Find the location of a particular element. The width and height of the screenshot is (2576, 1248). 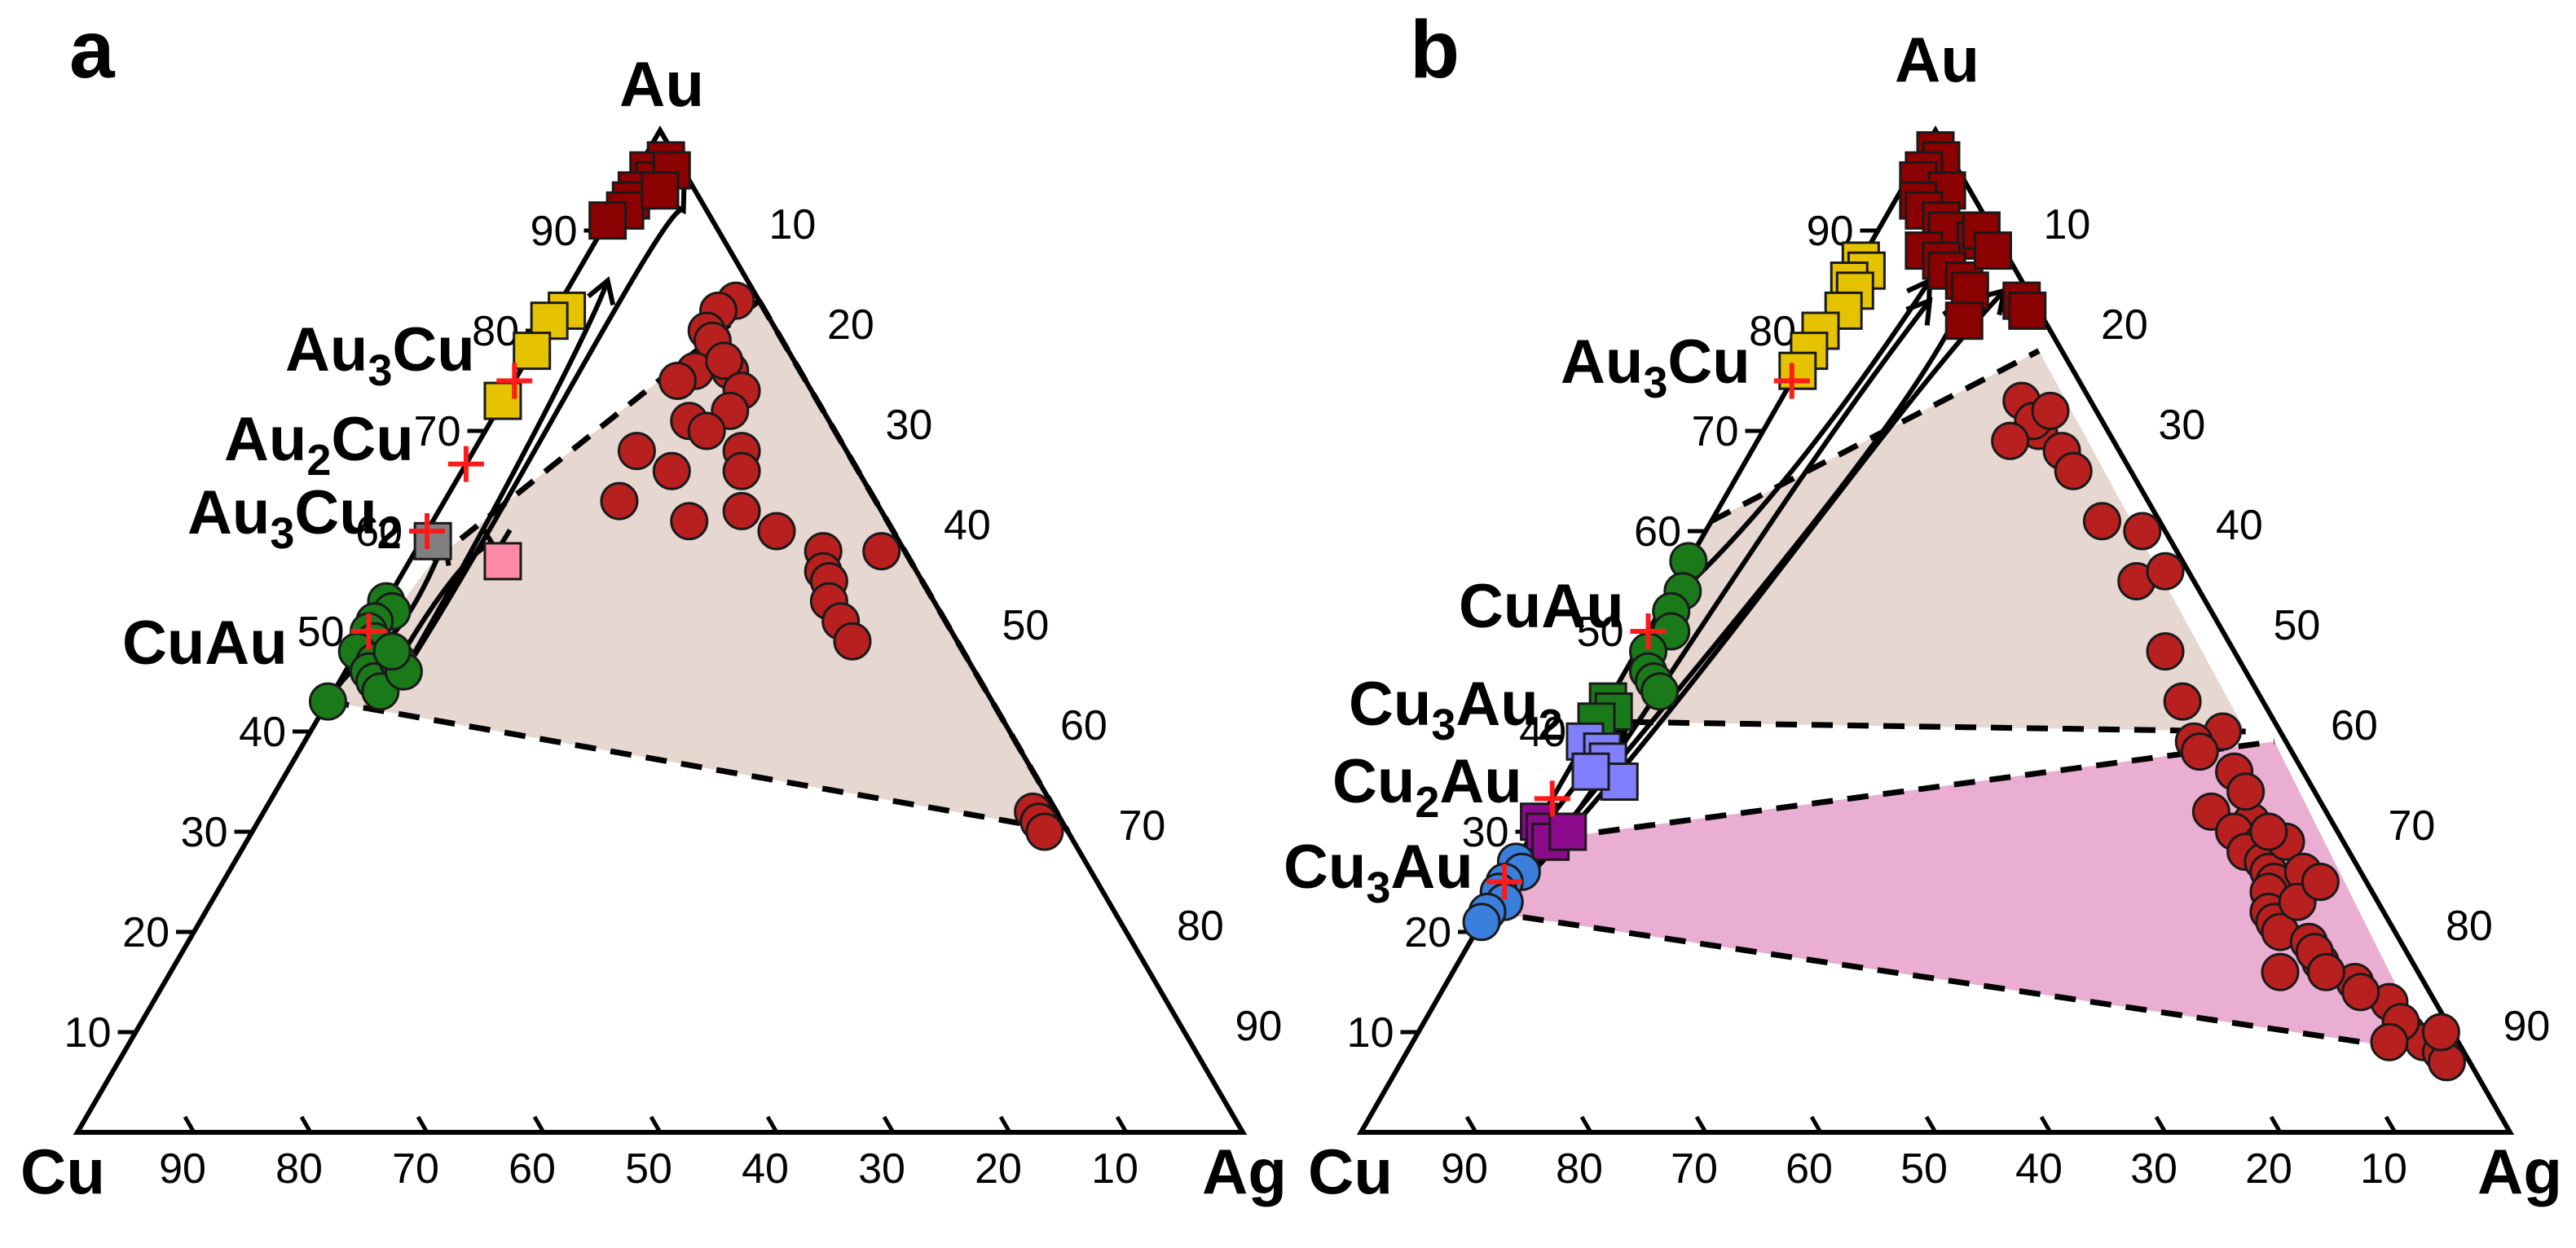

tick-label-ag: 70 is located at coordinates (2413, 826).